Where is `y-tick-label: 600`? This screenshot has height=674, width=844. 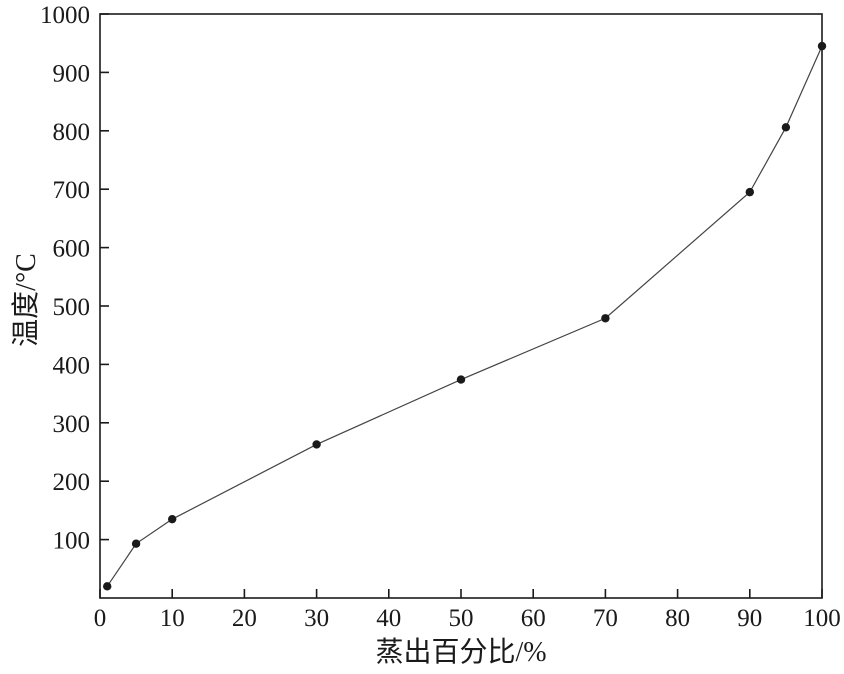
y-tick-label: 600 is located at coordinates (72, 249).